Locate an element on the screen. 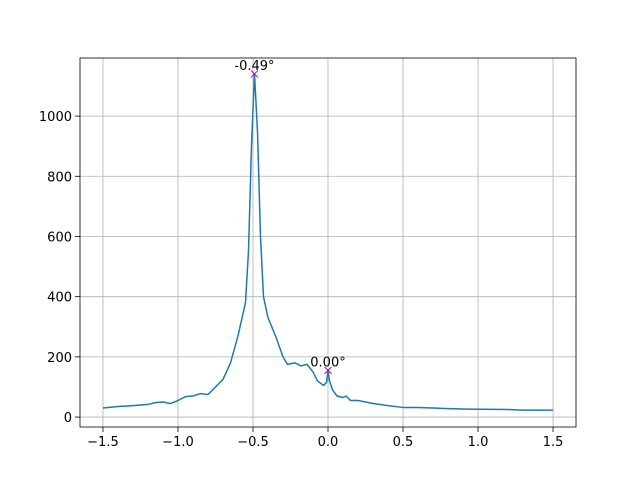 The width and height of the screenshot is (640, 480). y-tick-label: 600 is located at coordinates (59, 237).